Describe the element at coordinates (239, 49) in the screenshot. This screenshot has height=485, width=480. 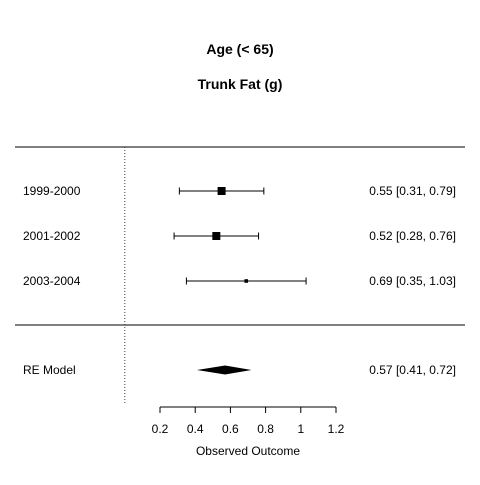
I see `chart-title: Age (< 65)` at that location.